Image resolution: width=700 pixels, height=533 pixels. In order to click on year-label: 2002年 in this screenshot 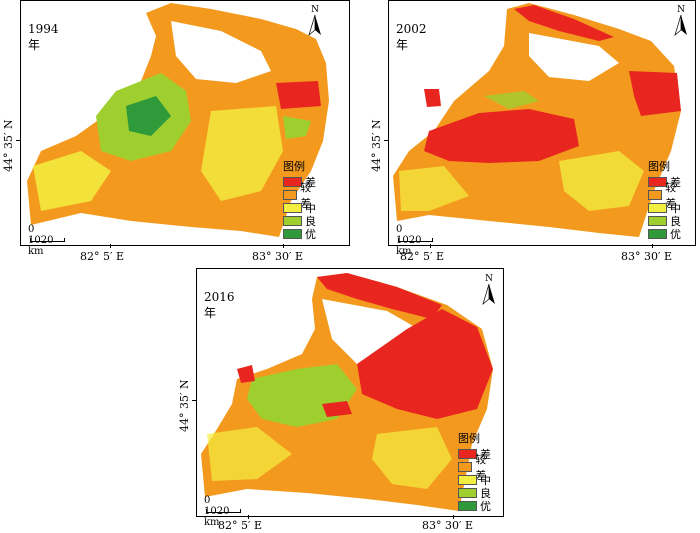, I will do `click(411, 37)`.